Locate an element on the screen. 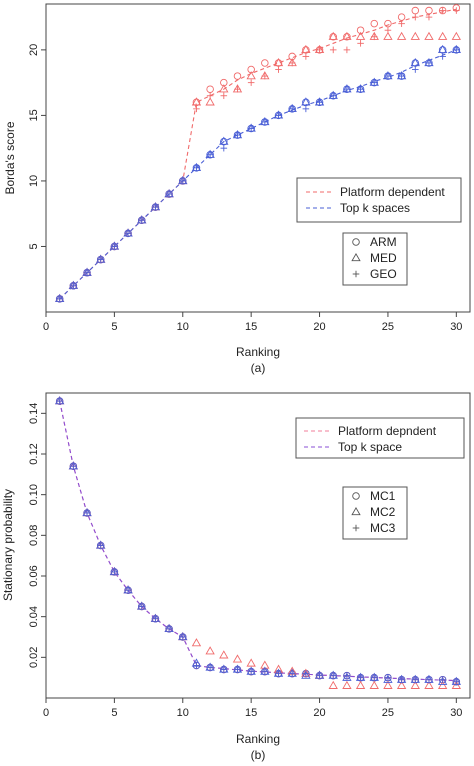  y-tick-label: 10 is located at coordinates (34, 181).